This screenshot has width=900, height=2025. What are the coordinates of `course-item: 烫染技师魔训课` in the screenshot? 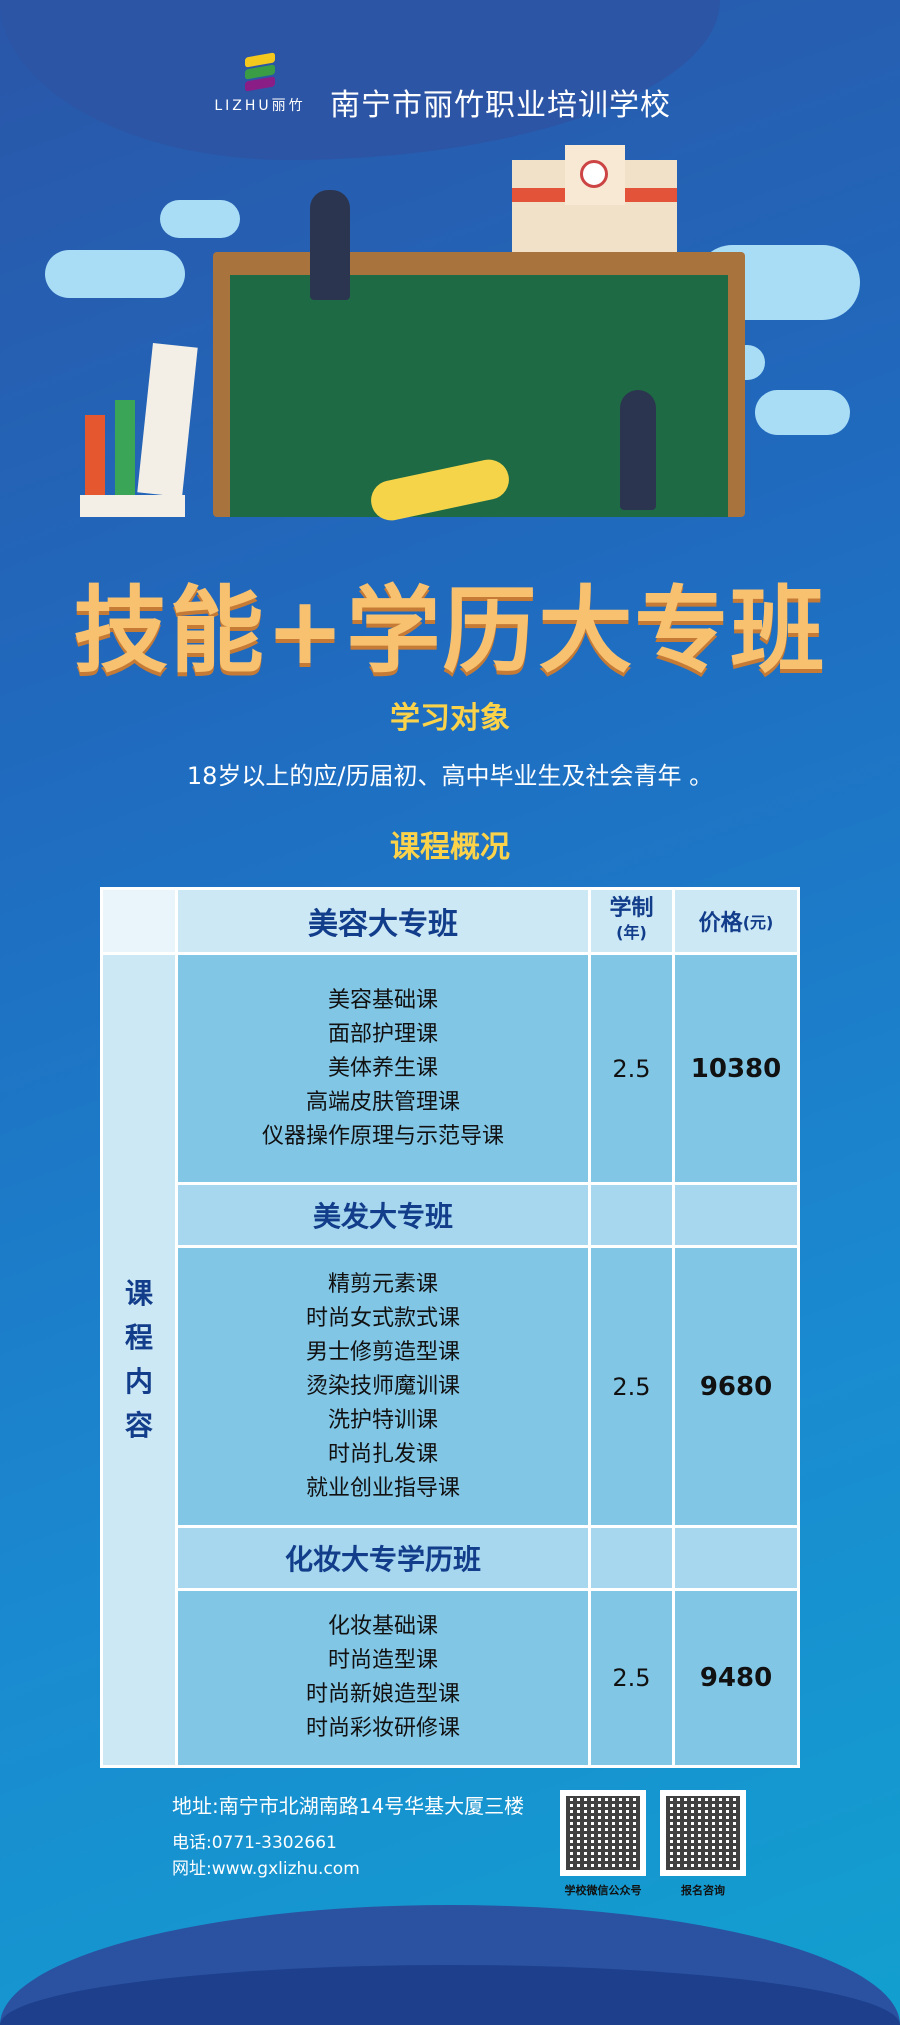 It's located at (382, 1386).